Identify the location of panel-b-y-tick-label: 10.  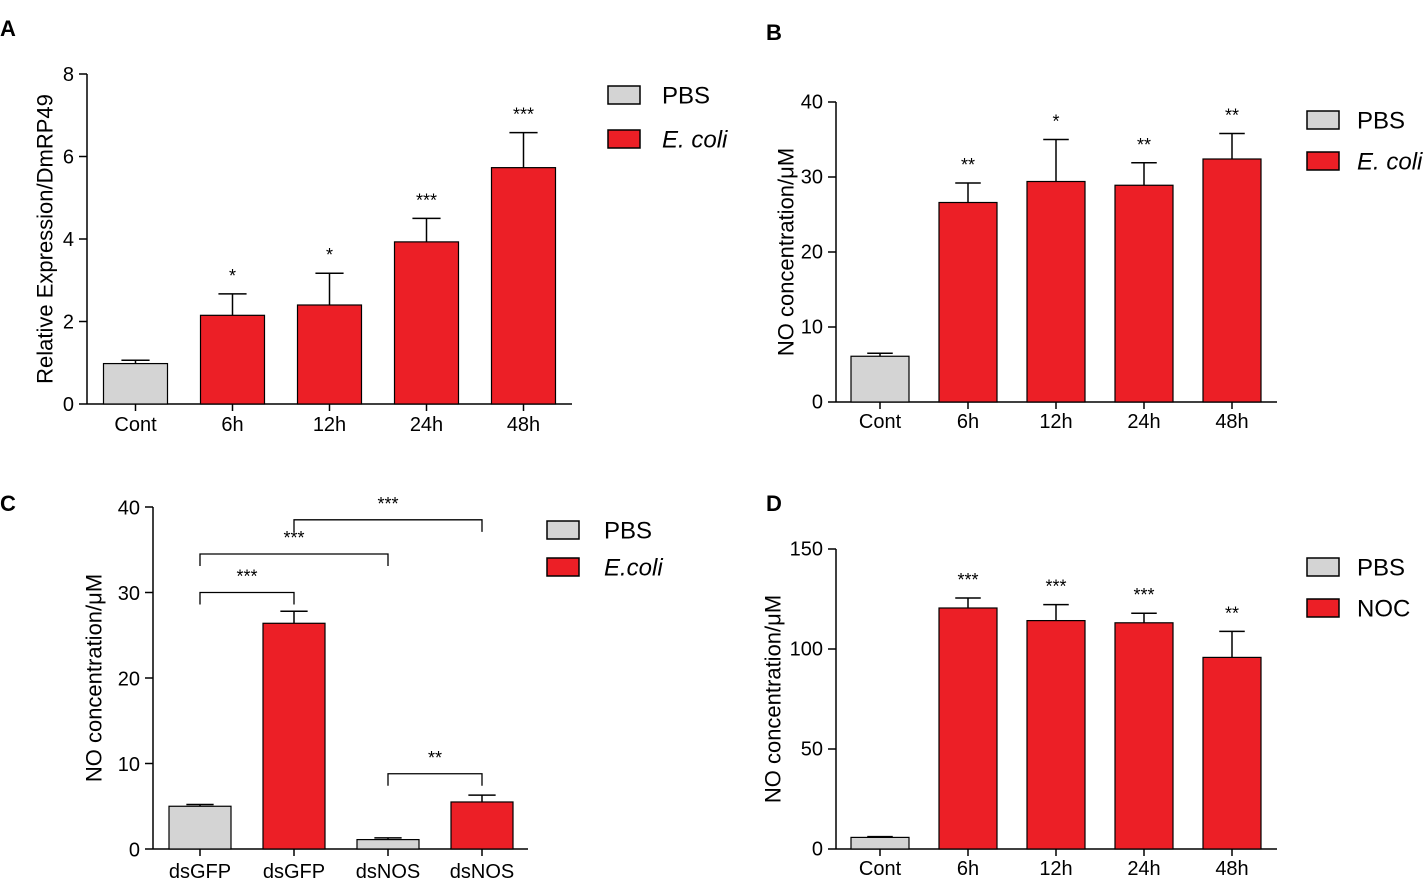
(812, 328).